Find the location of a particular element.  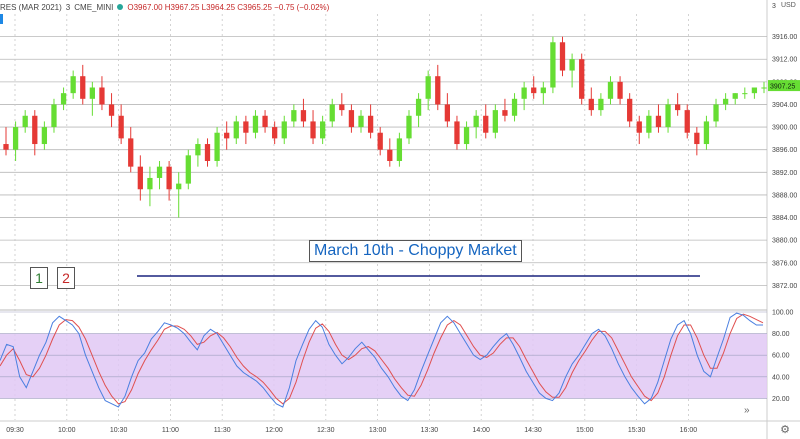

time-tick-label: 16:00 is located at coordinates (689, 430).